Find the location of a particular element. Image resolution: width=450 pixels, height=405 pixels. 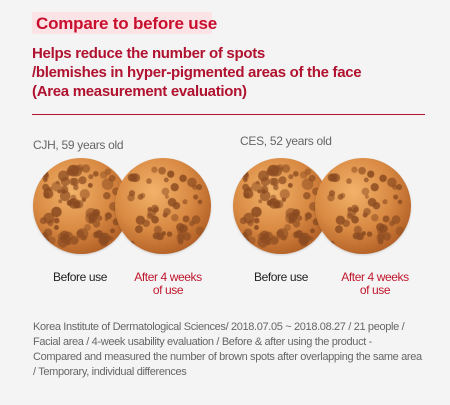

subject-1-after-image is located at coordinates (163, 206).